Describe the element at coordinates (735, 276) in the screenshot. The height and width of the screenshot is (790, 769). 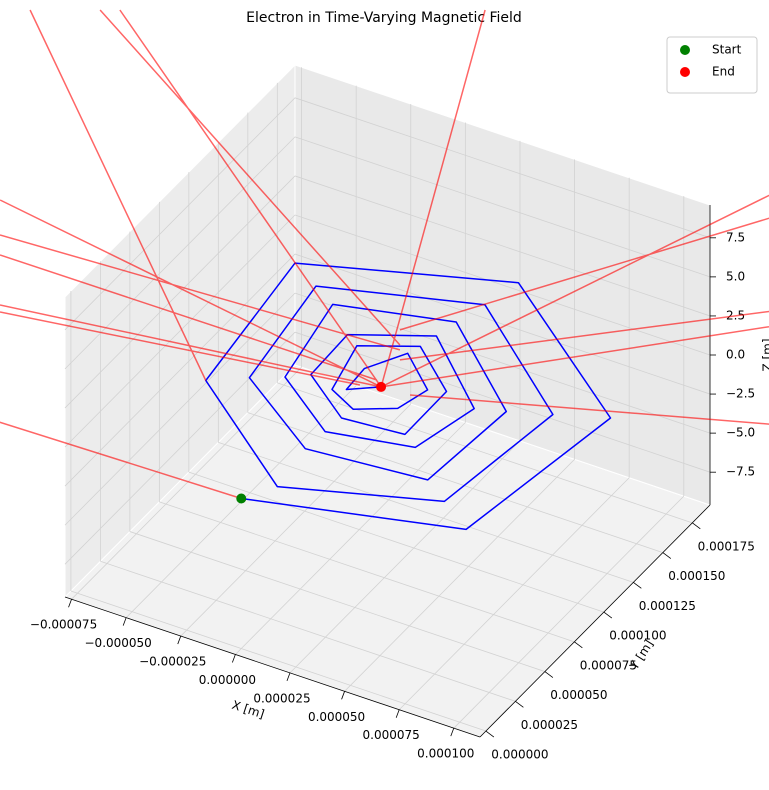
I see `z-tick-label: 5.0` at that location.